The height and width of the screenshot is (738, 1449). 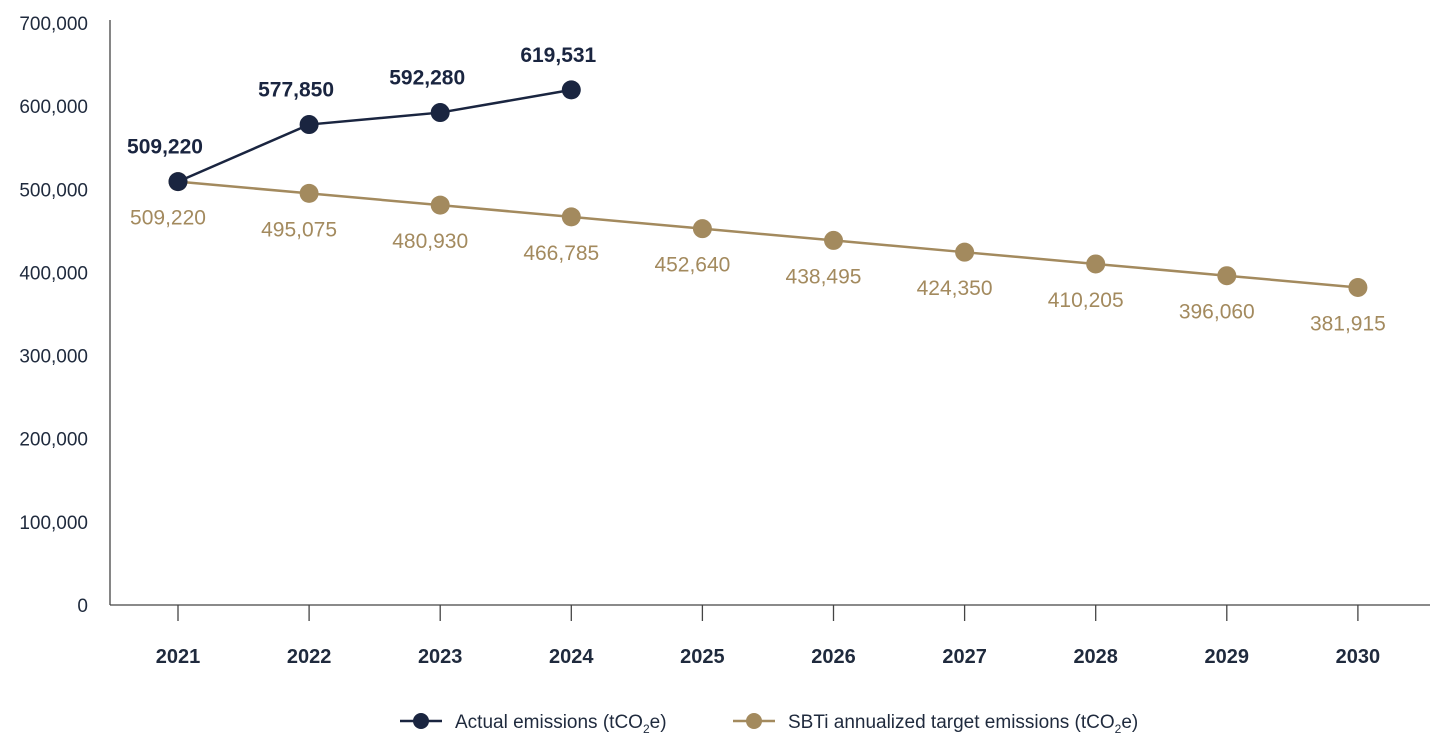 I want to click on actual-legend-label: Actual emissions (tCO2e), so click(x=561, y=724).